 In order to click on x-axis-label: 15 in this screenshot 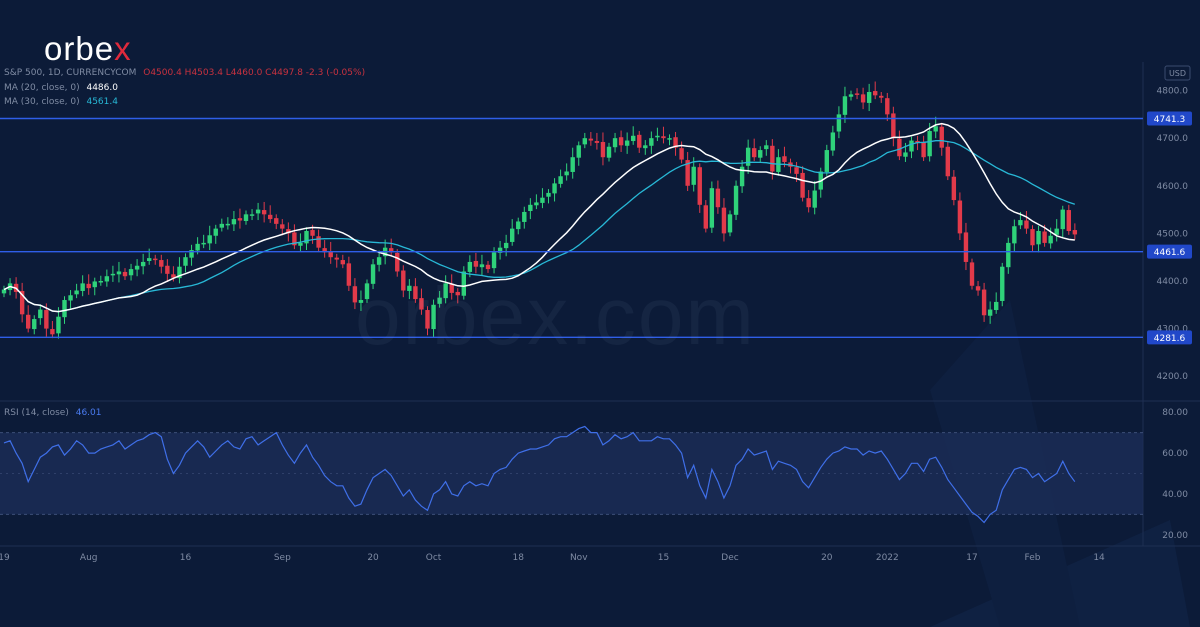, I will do `click(663, 558)`.